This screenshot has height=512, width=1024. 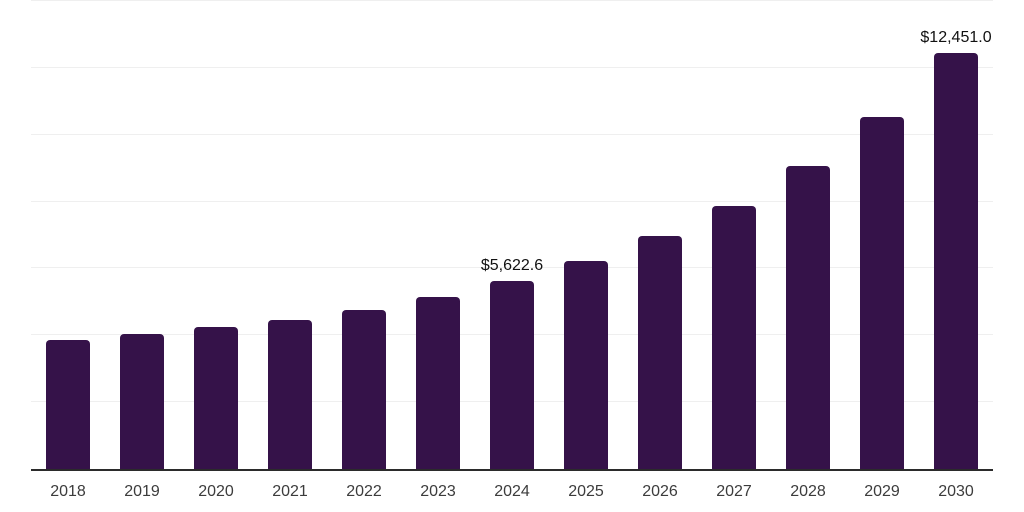 I want to click on bar-2023, so click(x=438, y=382).